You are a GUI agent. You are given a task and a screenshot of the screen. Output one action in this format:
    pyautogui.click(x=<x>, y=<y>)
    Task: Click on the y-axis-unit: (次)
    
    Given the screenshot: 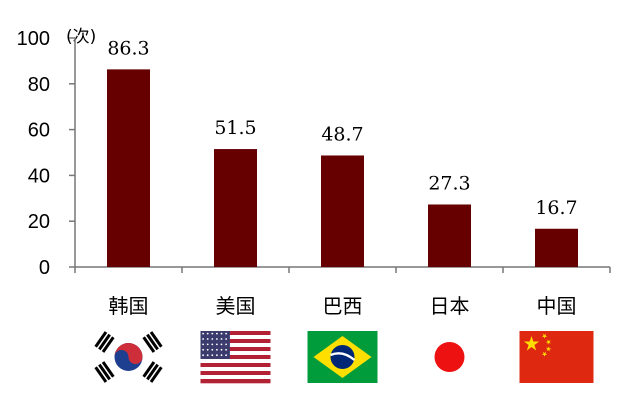 What is the action you would take?
    pyautogui.click(x=81, y=37)
    